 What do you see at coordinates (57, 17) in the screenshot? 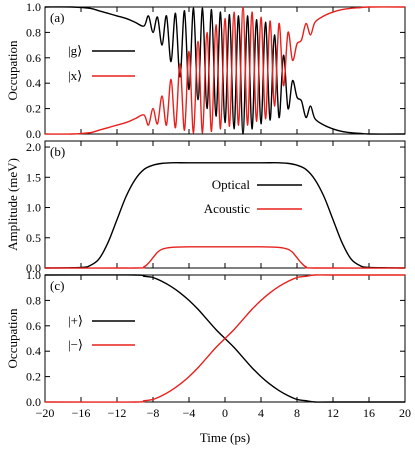
I see `panel-a-label: (a)` at bounding box center [57, 17].